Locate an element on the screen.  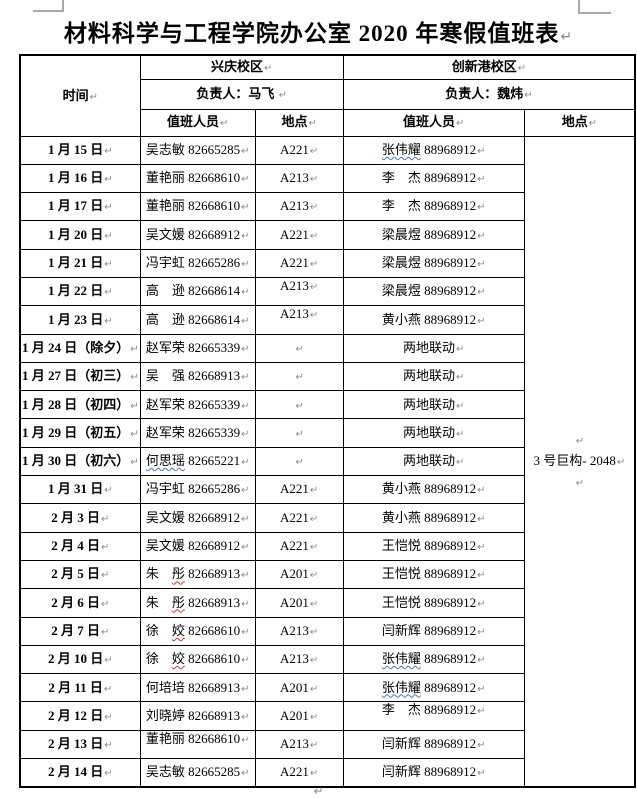
date-text: 2 月 3 日 is located at coordinates (76, 517).